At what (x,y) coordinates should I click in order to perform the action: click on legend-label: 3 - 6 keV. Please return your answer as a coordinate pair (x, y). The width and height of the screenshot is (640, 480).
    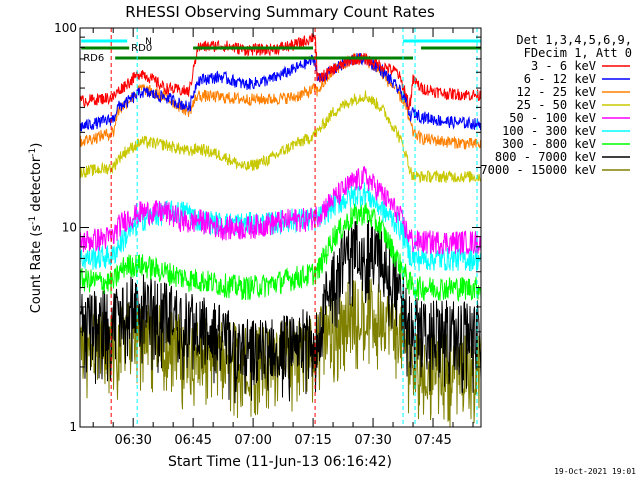
    Looking at the image, I should click on (563, 66).